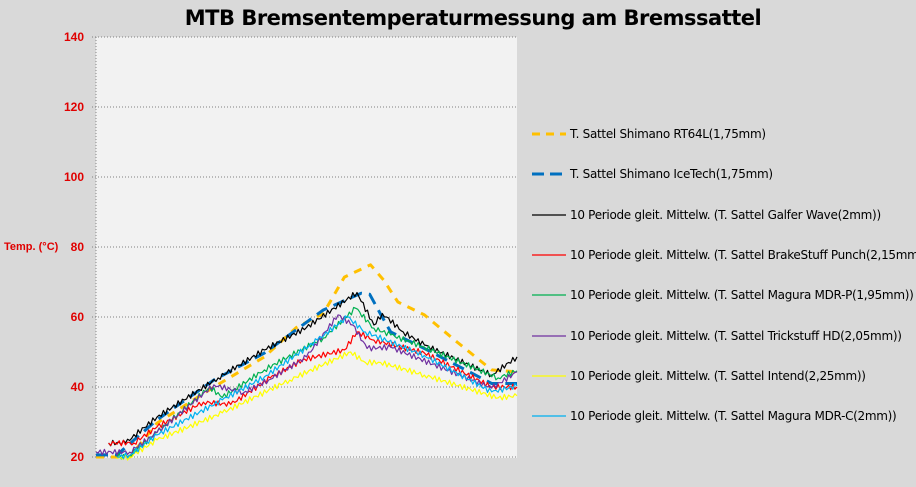 The image size is (916, 487). What do you see at coordinates (78, 247) in the screenshot?
I see `y-tick-label: 80` at bounding box center [78, 247].